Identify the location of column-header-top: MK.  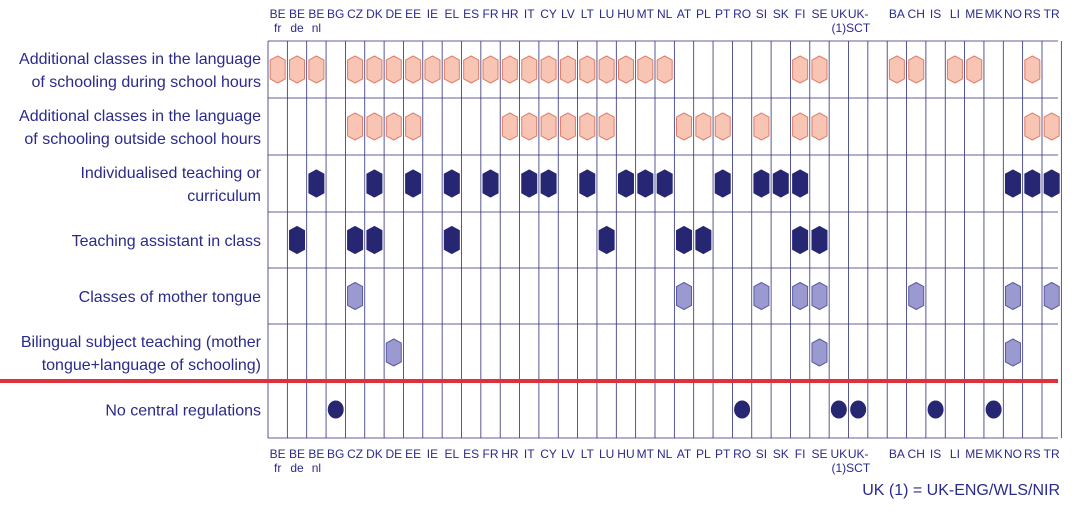
(994, 14).